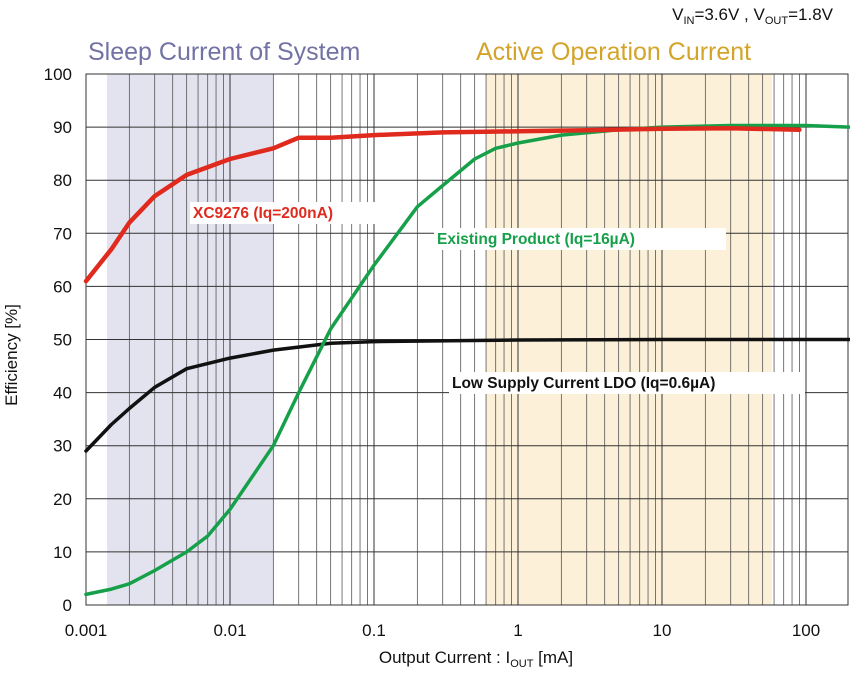  I want to click on y-tick-label: 10, so click(62, 552).